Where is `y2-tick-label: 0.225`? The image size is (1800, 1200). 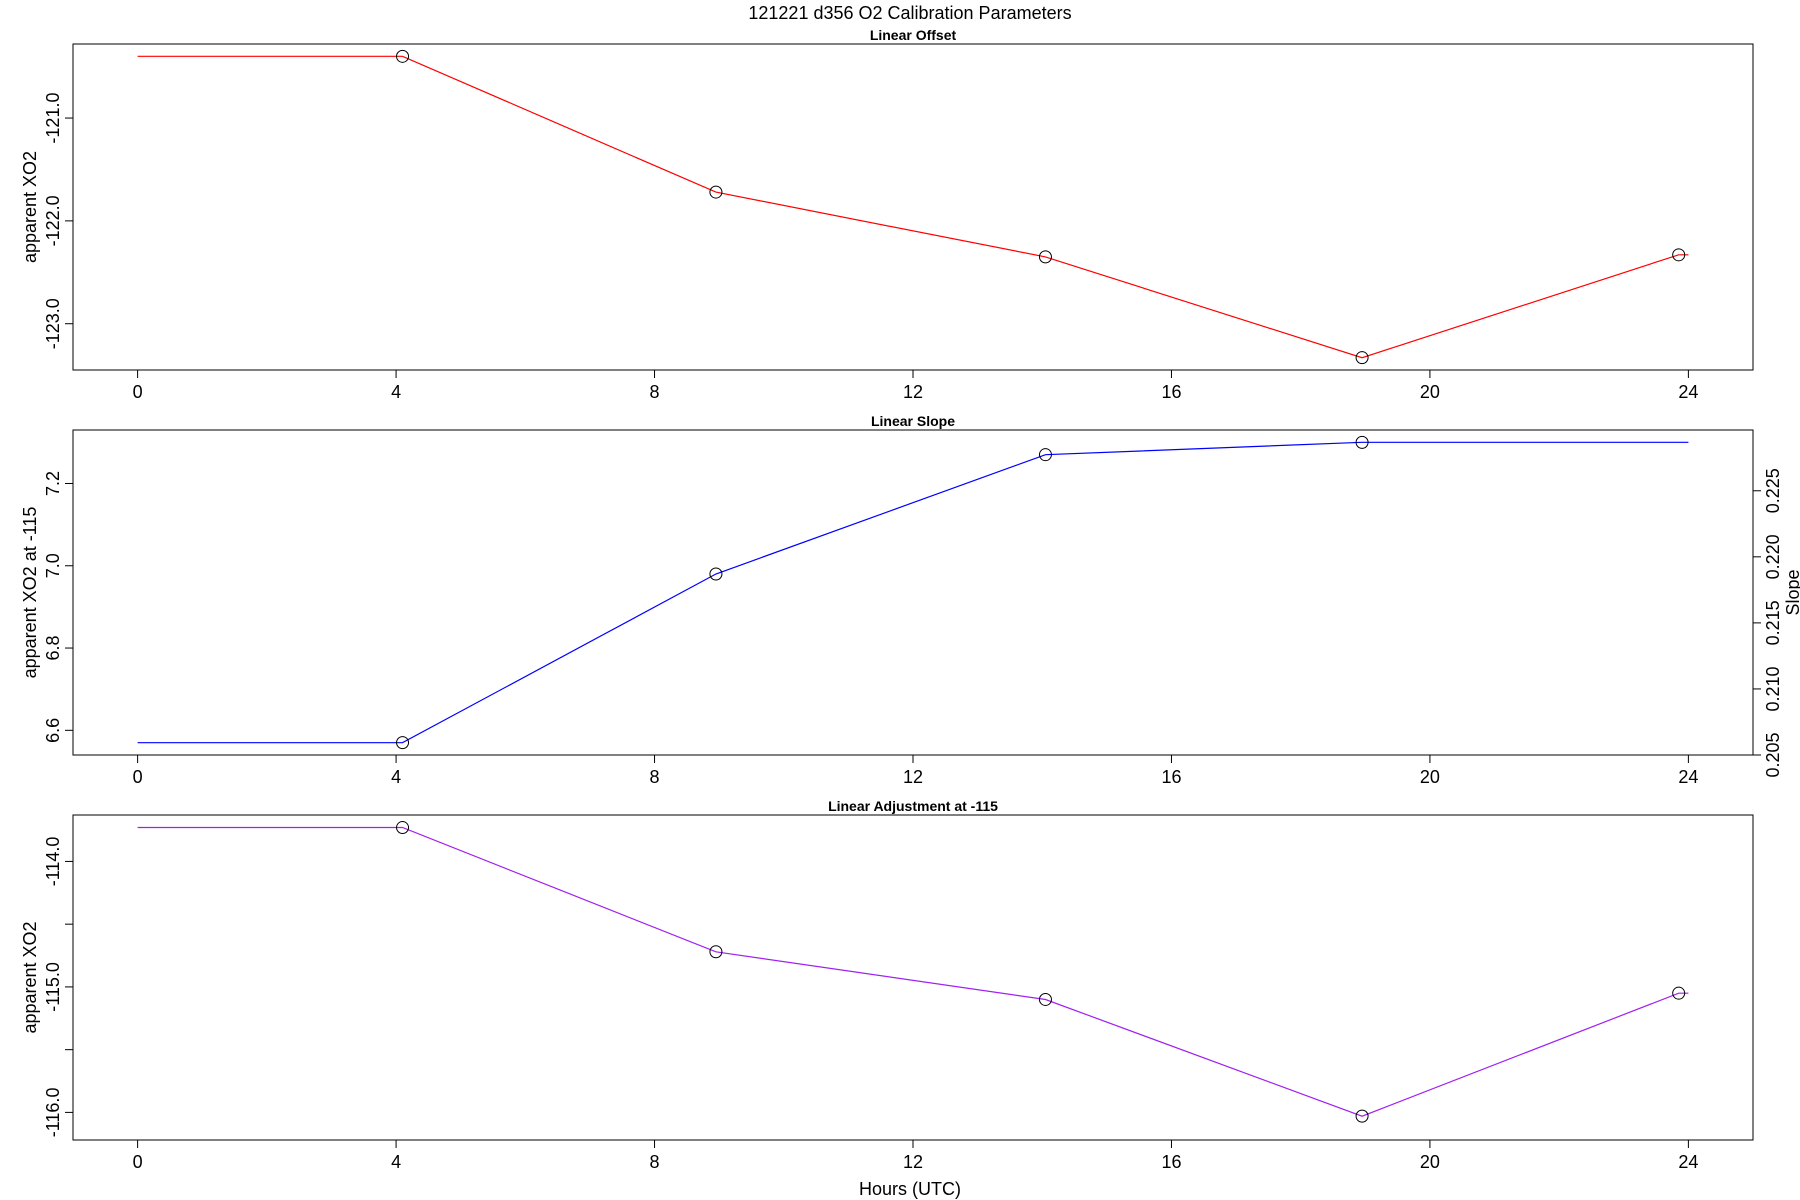
y2-tick-label: 0.225 is located at coordinates (1773, 490).